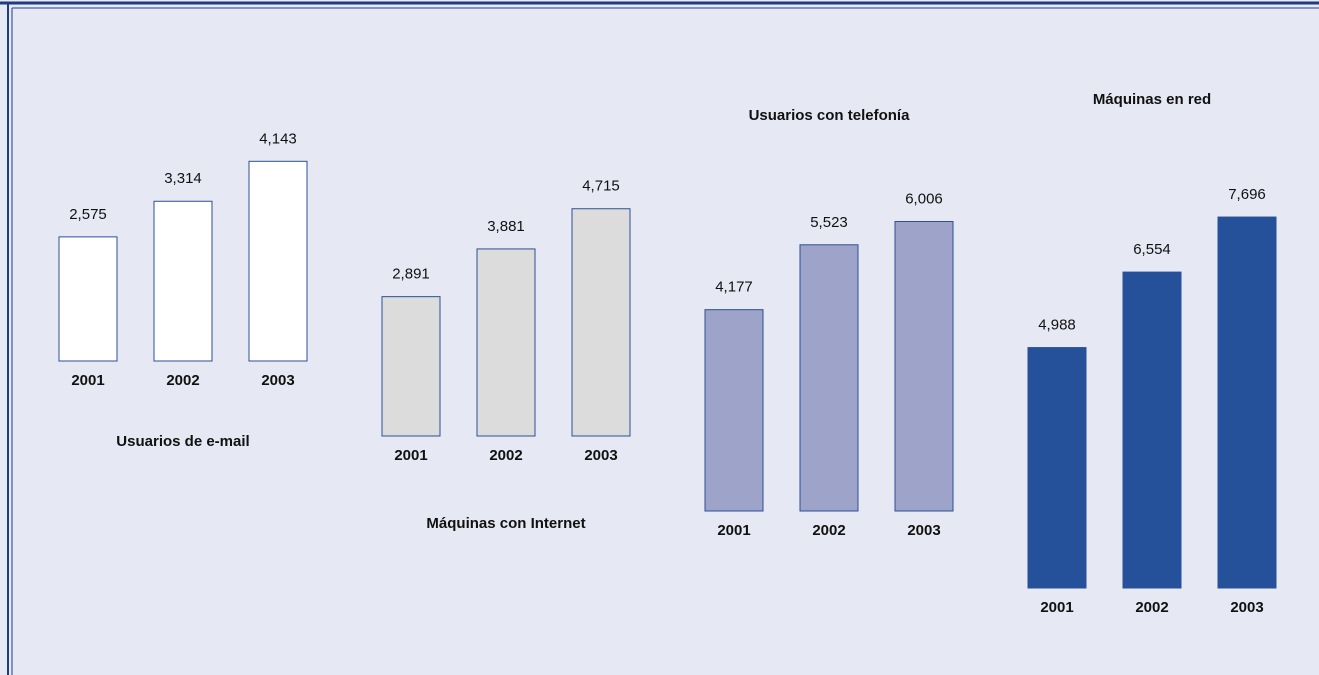 The image size is (1319, 675). What do you see at coordinates (1057, 325) in the screenshot?
I see `value-label: 4,988` at bounding box center [1057, 325].